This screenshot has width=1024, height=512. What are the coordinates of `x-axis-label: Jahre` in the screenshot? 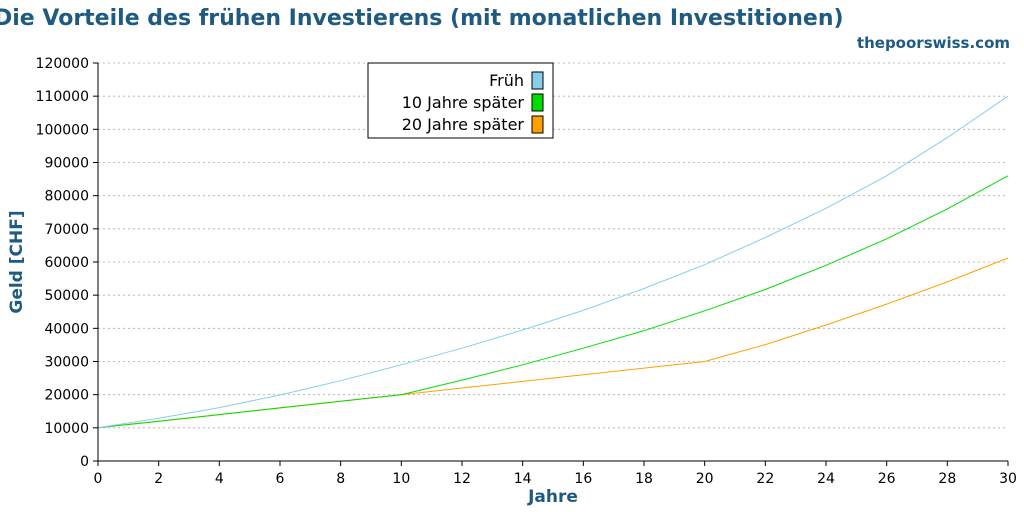 It's located at (552, 497).